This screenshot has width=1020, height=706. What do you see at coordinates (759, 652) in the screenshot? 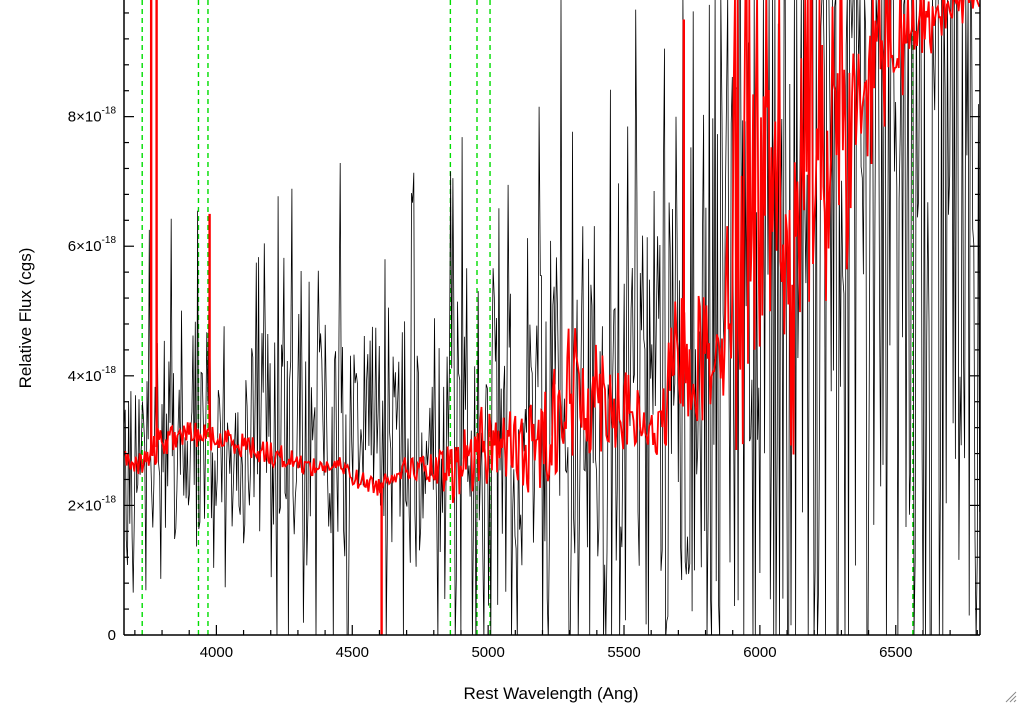
I see `x-tick-label: 6000` at bounding box center [759, 652].